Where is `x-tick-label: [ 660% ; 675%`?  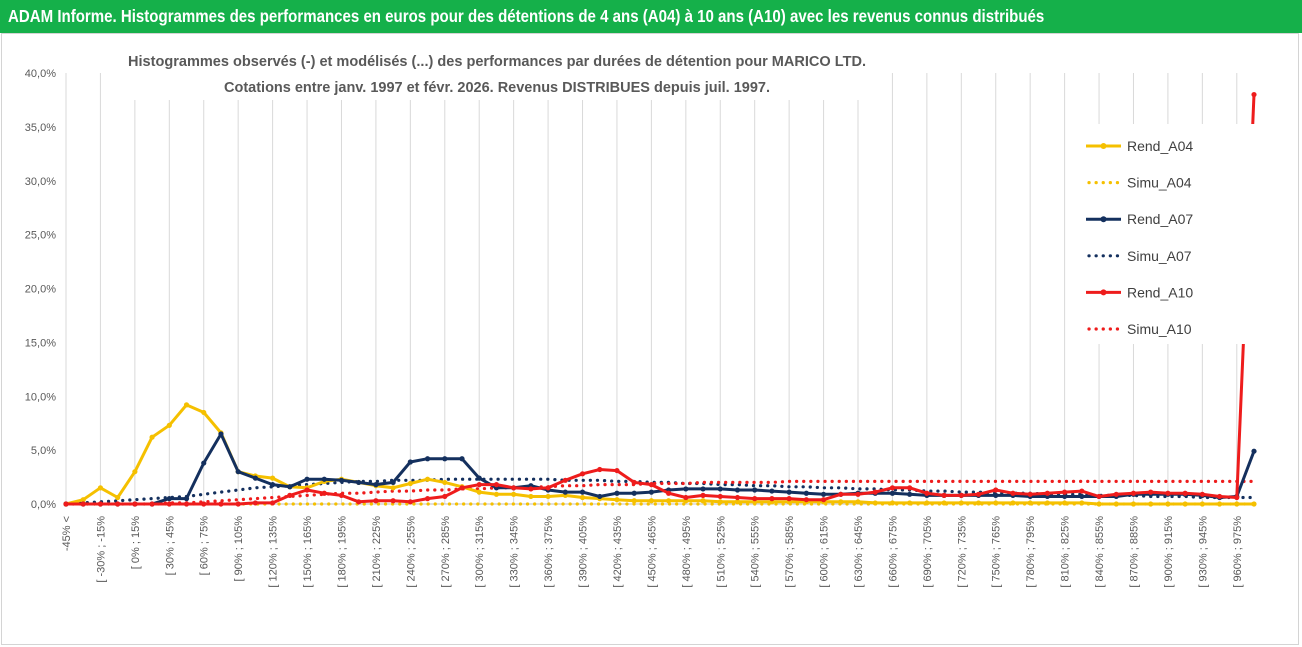 x-tick-label: [ 660% ; 675% is located at coordinates (893, 552).